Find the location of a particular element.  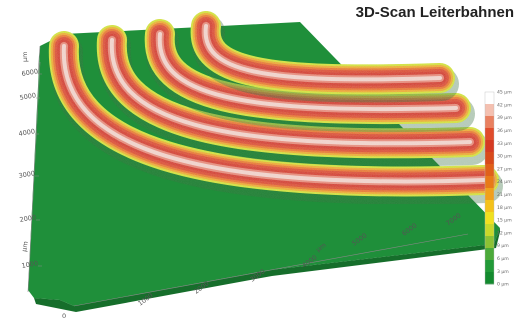

colorbar-label: 3 µm is located at coordinates (503, 272).